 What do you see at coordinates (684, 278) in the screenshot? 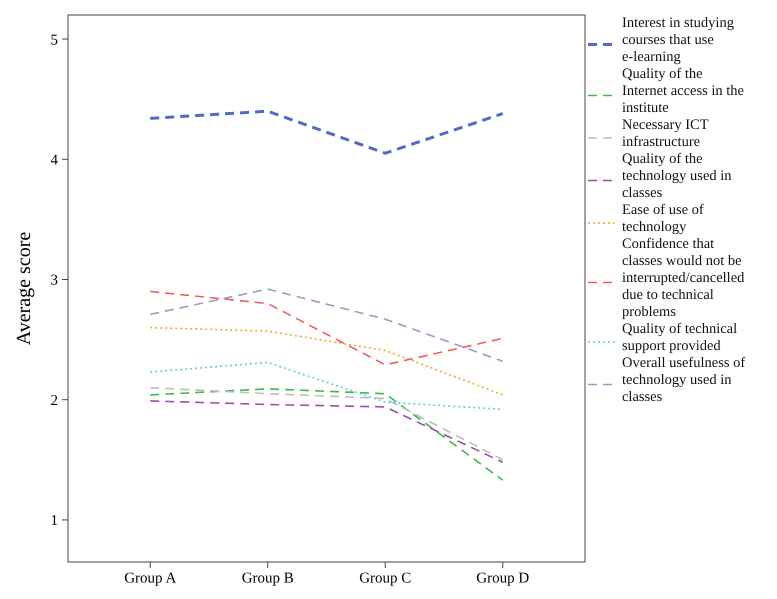
I see `legend-label: Confidence that classes would not be interrupted/cancelled due to technical problems` at bounding box center [684, 278].